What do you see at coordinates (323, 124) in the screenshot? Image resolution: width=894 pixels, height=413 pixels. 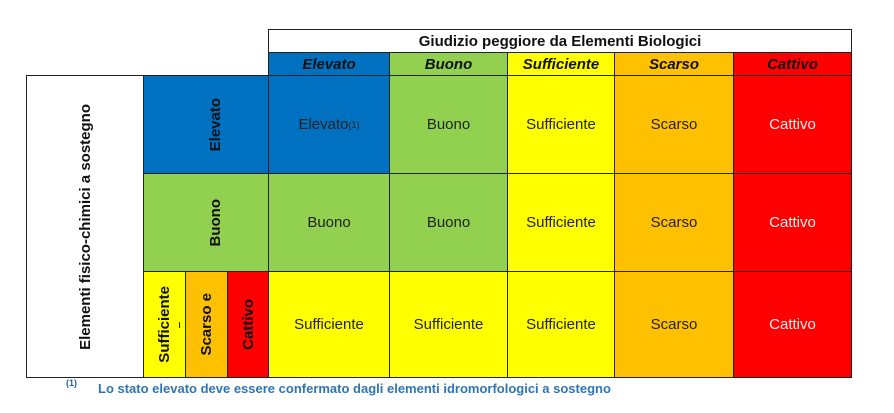 I see `grid-cell-value: Elevato` at bounding box center [323, 124].